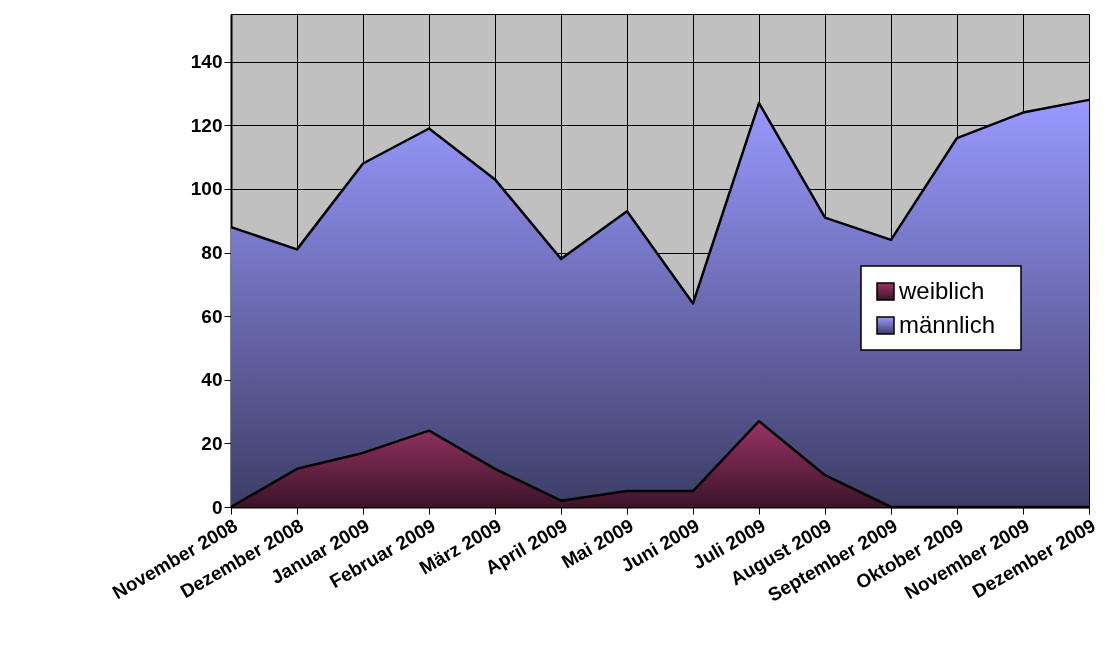 The width and height of the screenshot is (1111, 652). Describe the element at coordinates (947, 324) in the screenshot. I see `legend-label: männlich` at that location.